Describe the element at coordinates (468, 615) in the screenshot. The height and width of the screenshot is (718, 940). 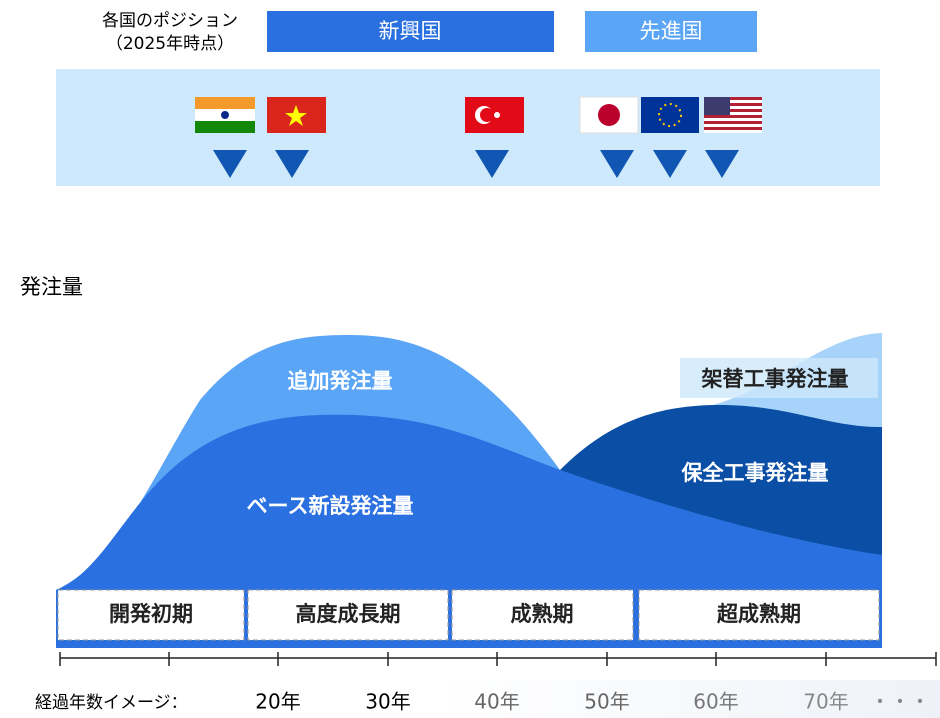
I see `phases` at that location.